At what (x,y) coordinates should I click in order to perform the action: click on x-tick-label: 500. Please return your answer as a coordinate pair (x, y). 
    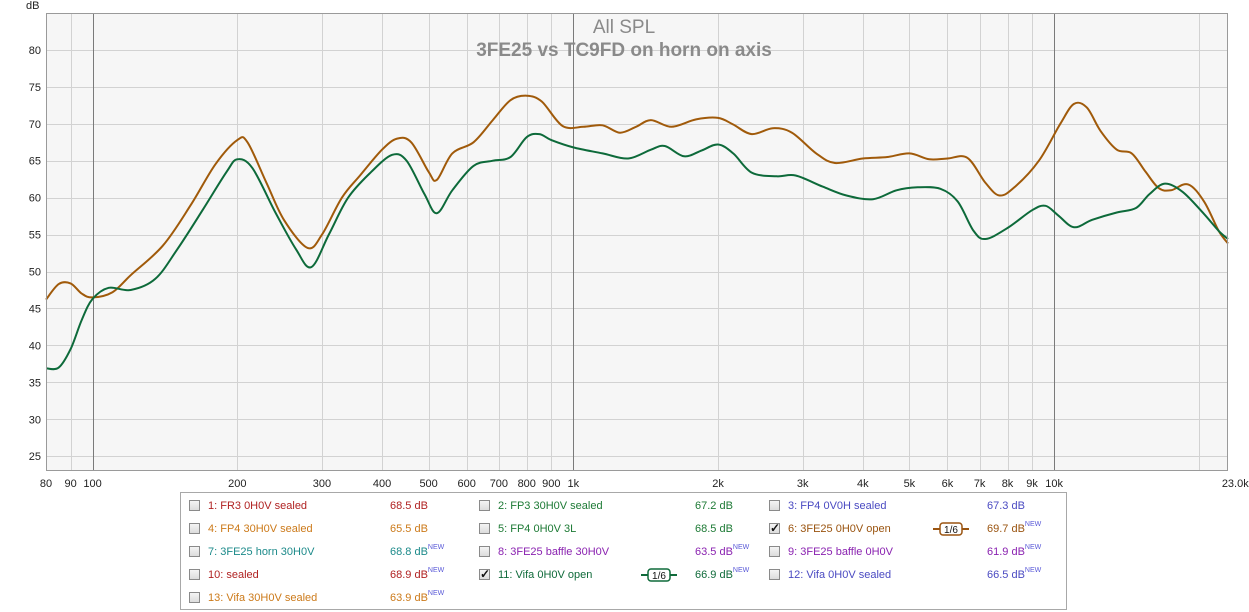
    Looking at the image, I should click on (428, 484).